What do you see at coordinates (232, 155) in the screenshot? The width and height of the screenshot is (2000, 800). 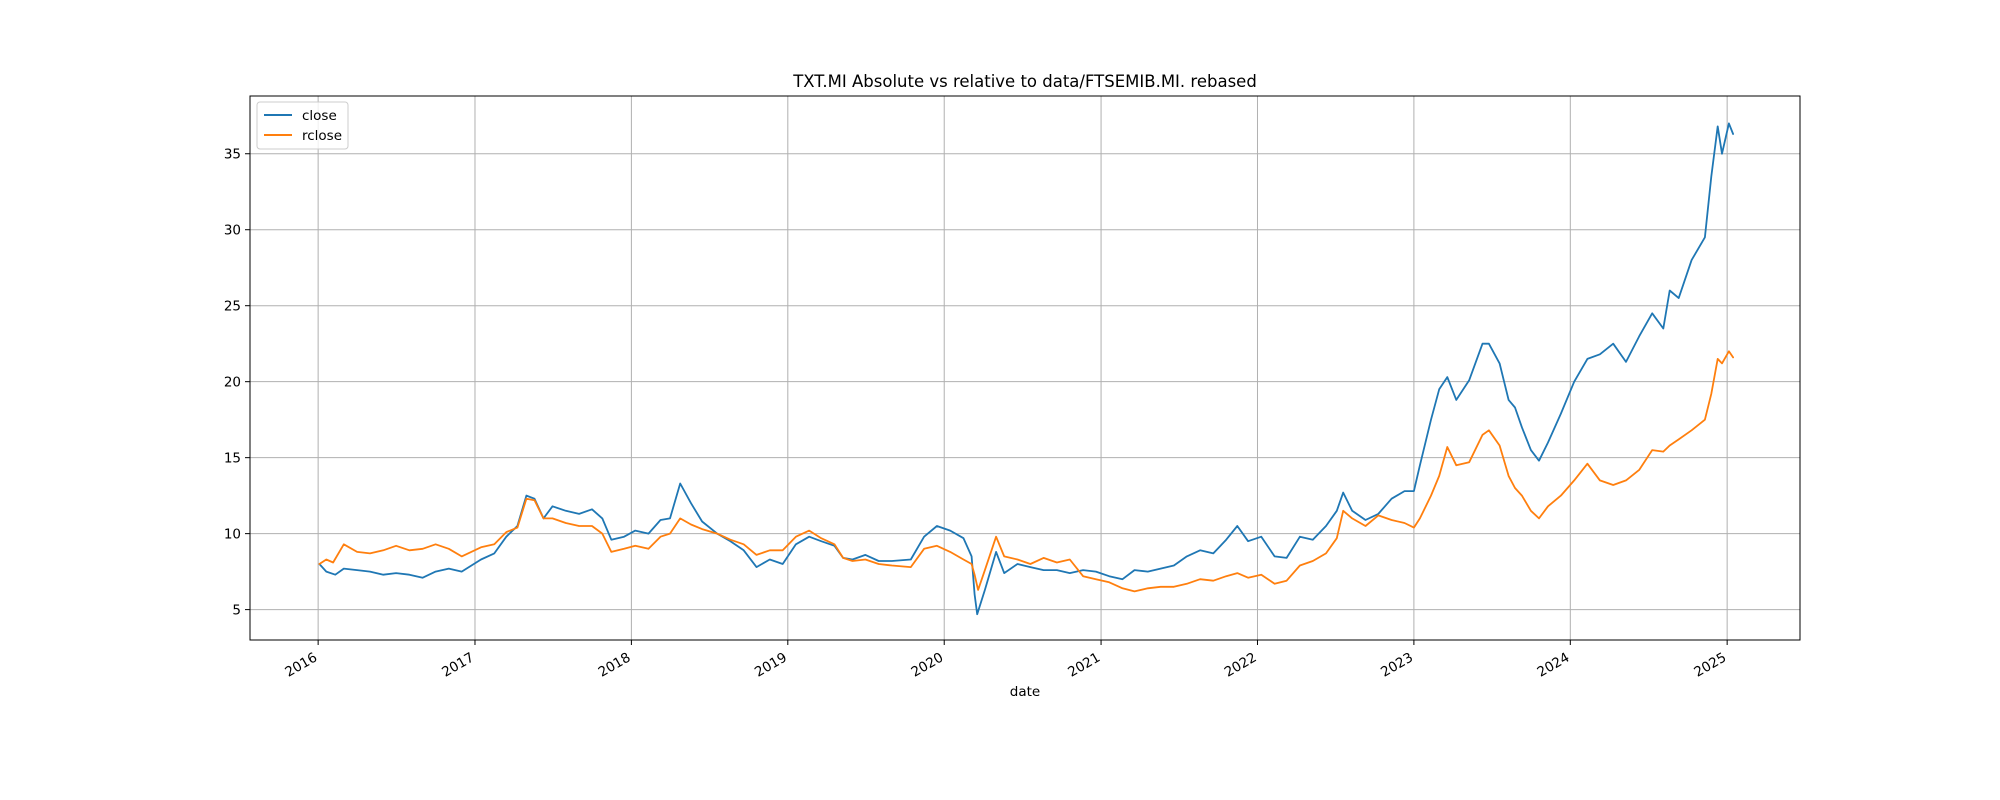 I see `y-tick-label: 35` at bounding box center [232, 155].